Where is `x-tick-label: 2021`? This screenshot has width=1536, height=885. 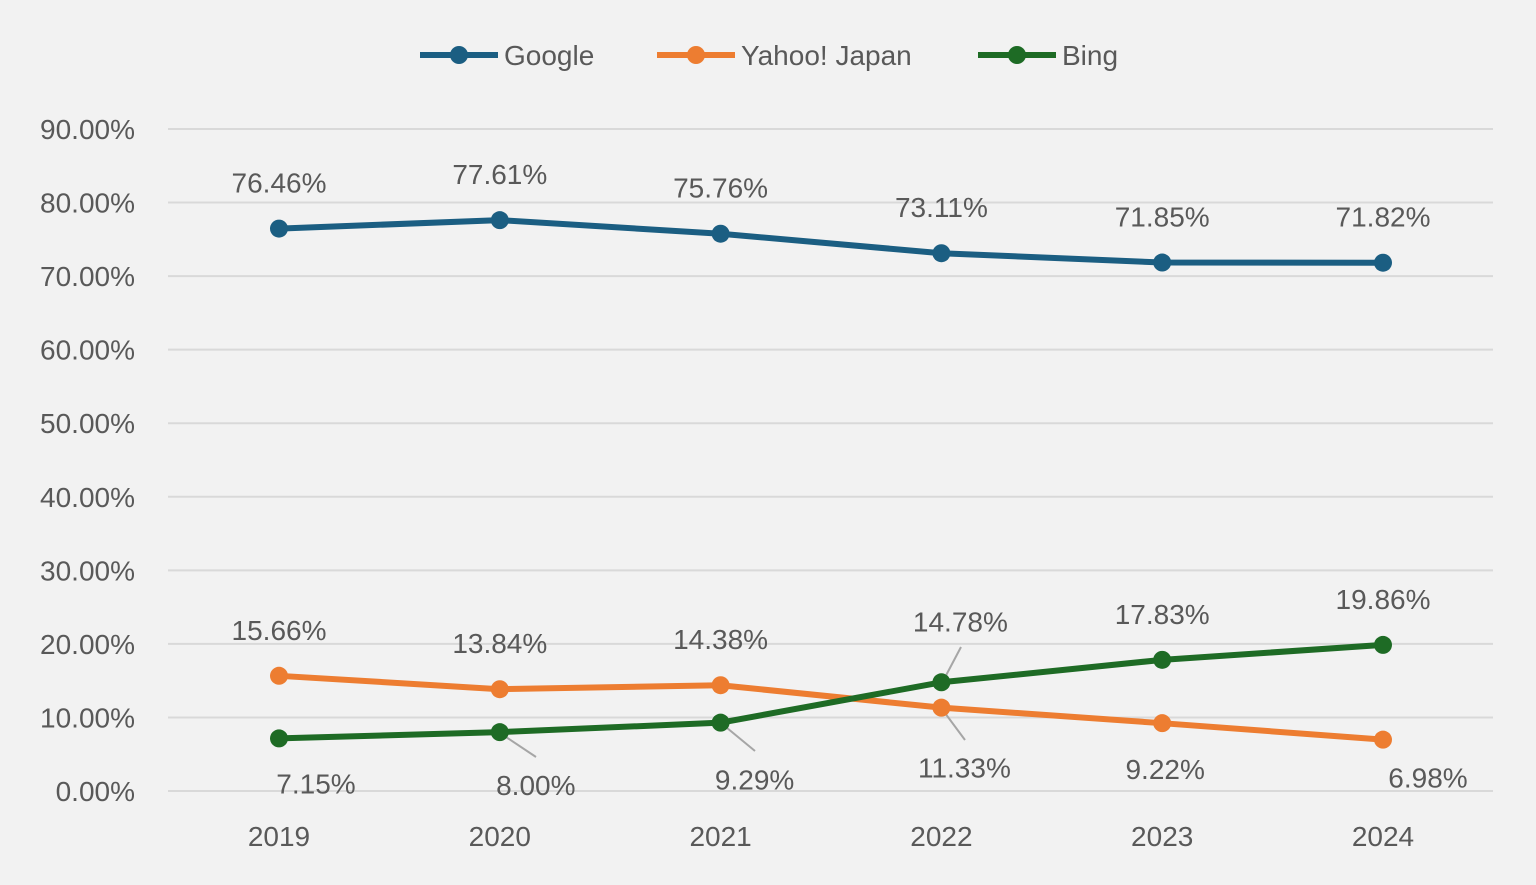
x-tick-label: 2021 is located at coordinates (720, 836).